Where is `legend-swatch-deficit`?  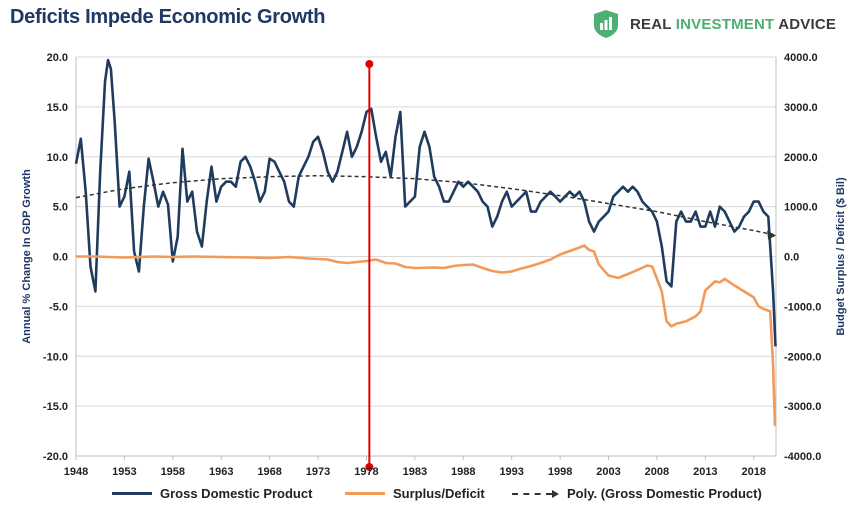
legend-swatch-deficit is located at coordinates (365, 493).